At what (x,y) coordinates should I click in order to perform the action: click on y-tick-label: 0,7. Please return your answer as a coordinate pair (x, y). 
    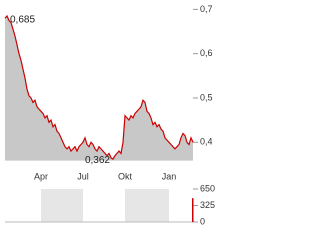
    Looking at the image, I should click on (206, 9).